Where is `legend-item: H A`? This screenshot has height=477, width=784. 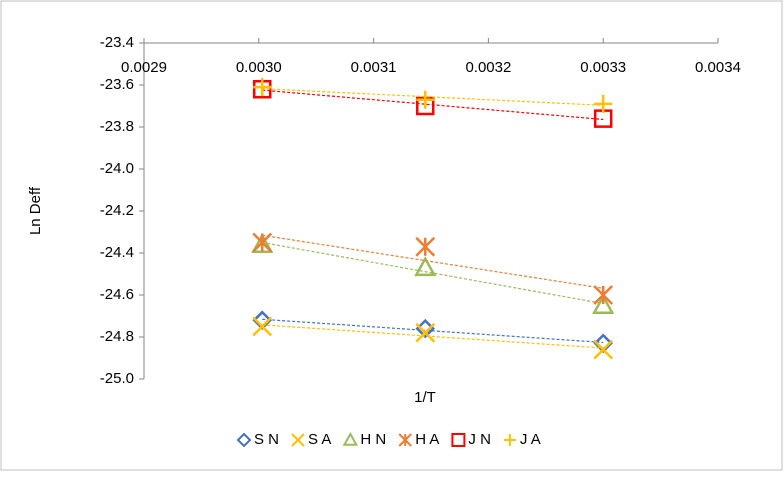
legend-item: H A is located at coordinates (418, 439).